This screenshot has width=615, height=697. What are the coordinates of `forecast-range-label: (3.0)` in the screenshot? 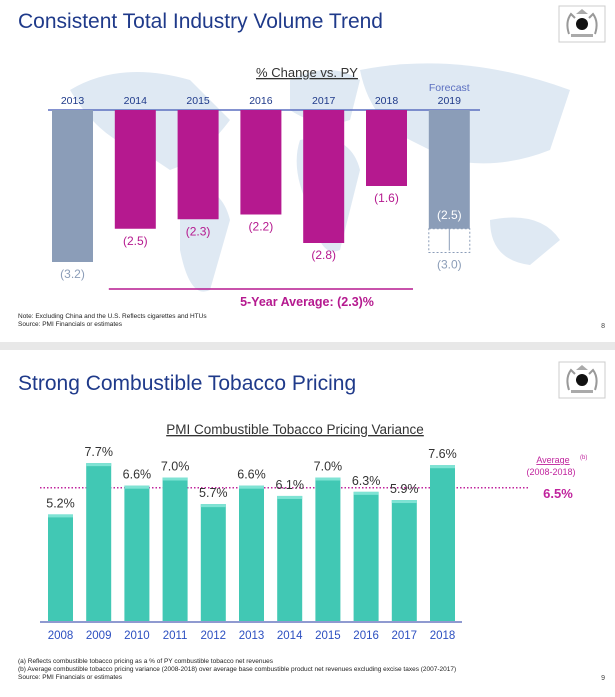 It's located at (449, 265).